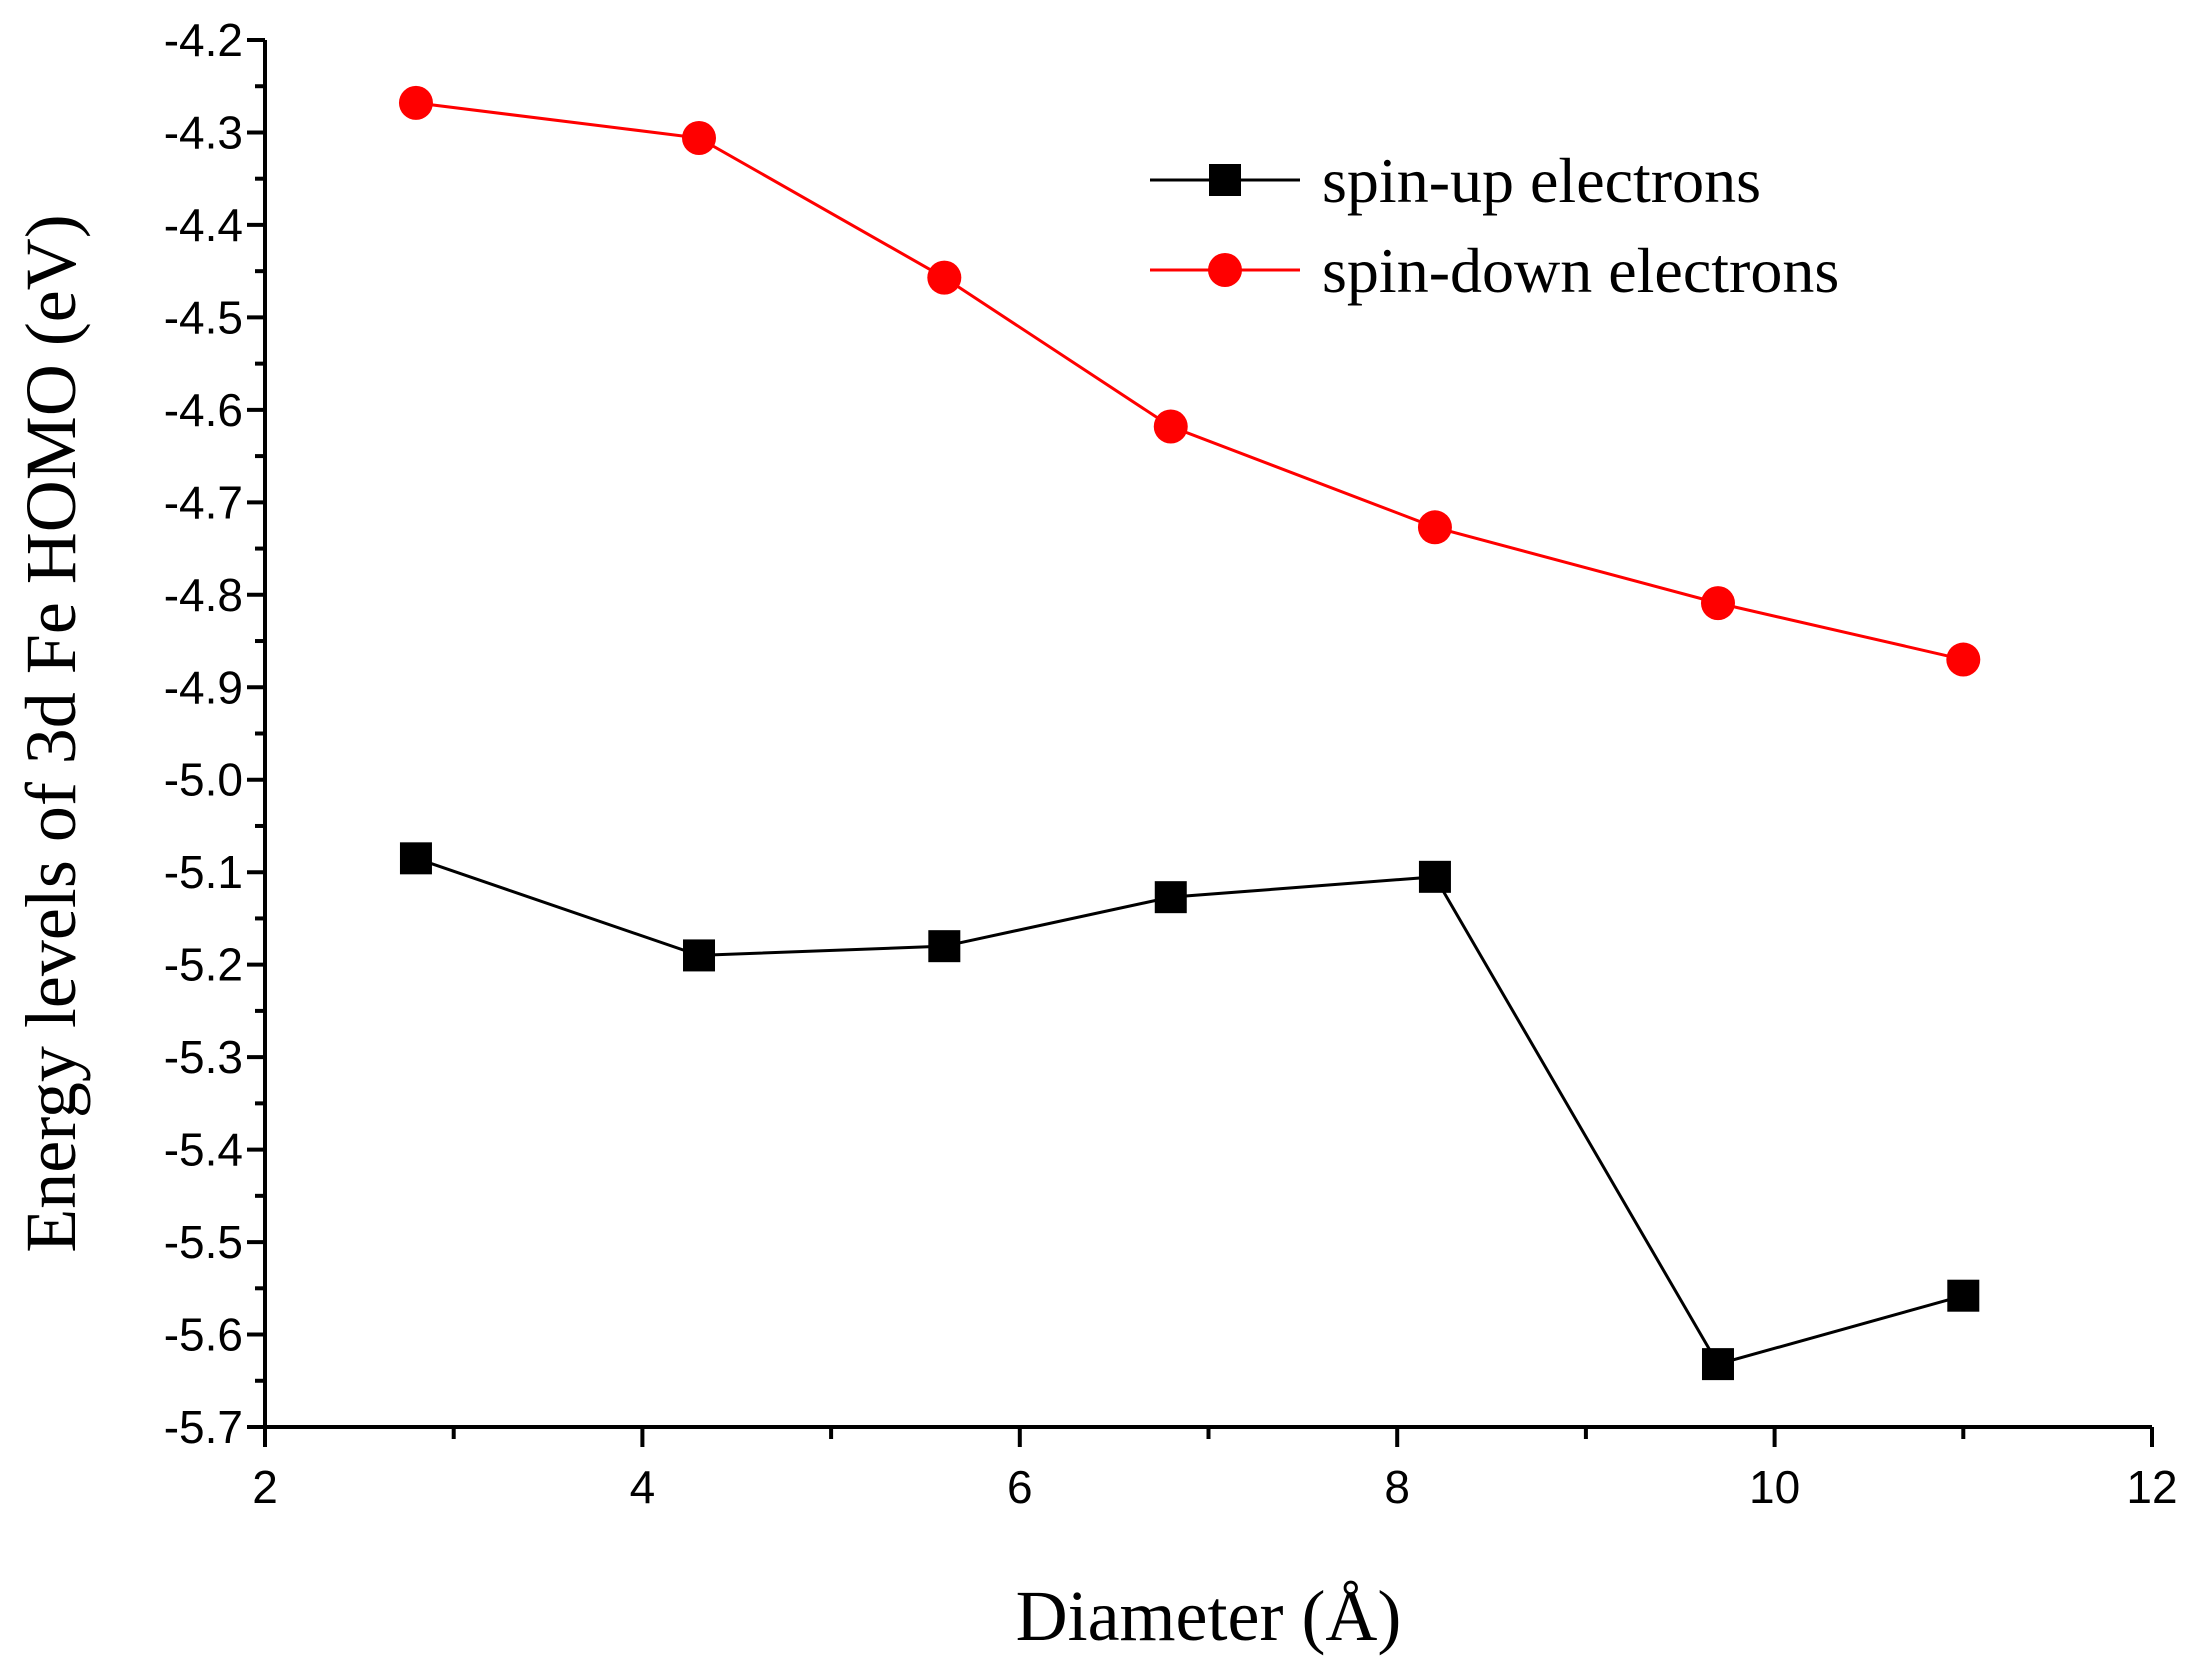 The width and height of the screenshot is (2193, 1662). I want to click on legend-label: spin-up electrons, so click(1541, 180).